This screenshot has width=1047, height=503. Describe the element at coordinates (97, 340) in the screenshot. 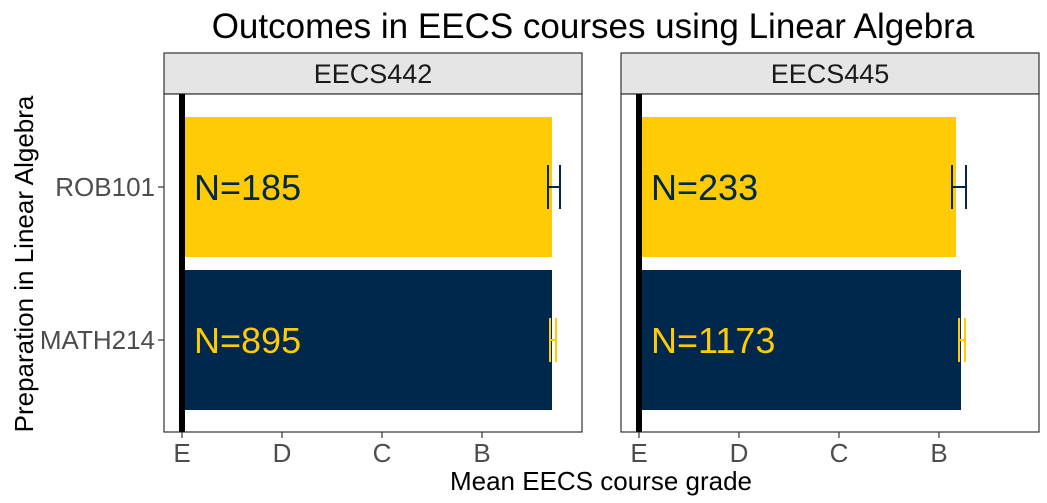

I see `y-tick-label: MATH214` at that location.